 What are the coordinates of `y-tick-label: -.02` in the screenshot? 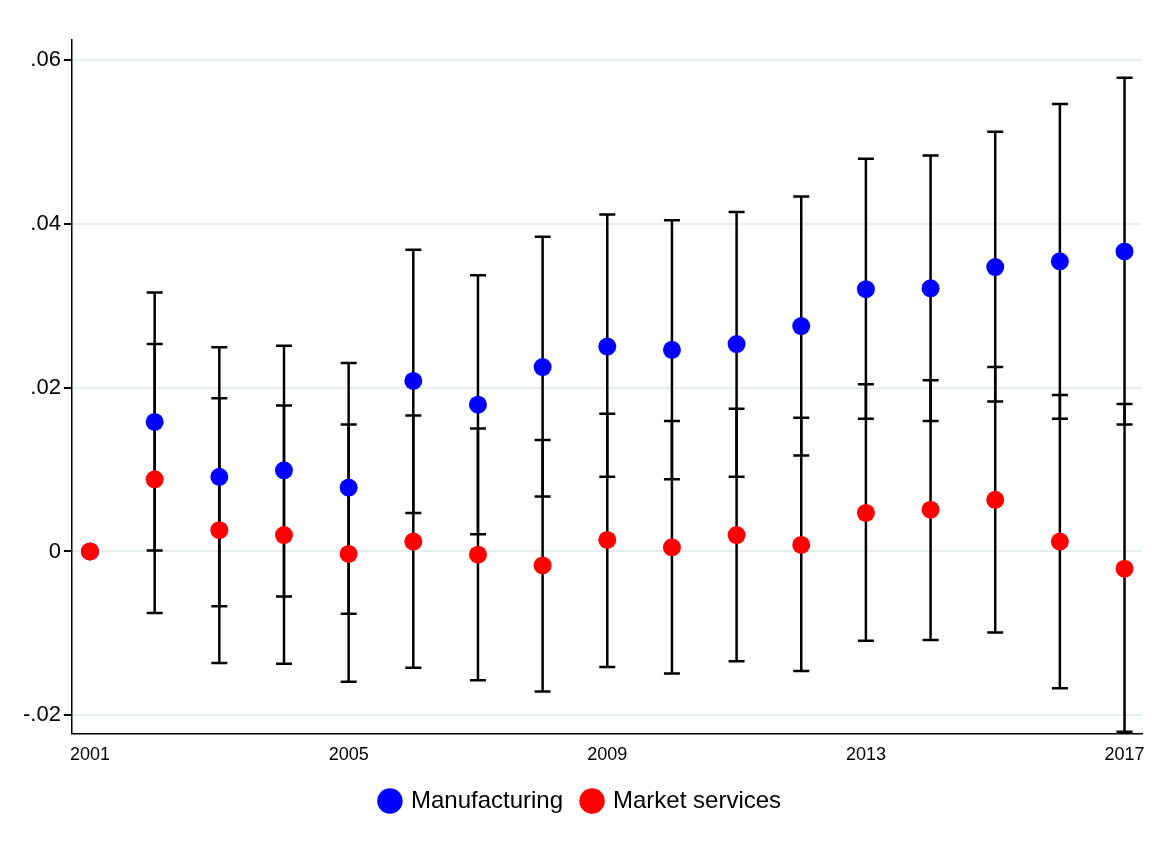 It's located at (41, 714).